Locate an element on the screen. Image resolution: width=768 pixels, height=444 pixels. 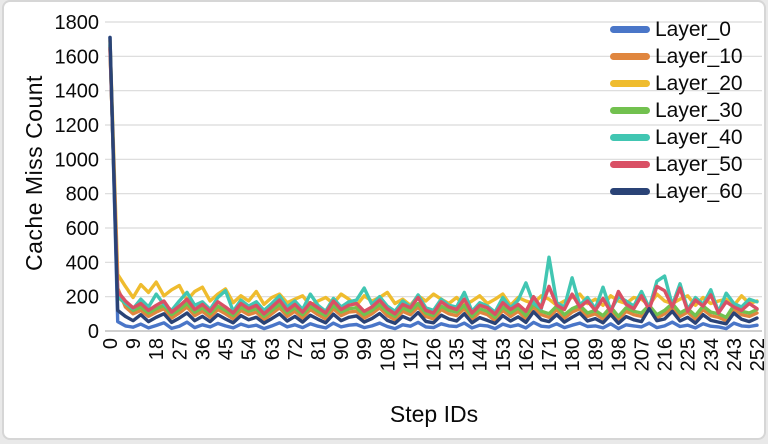
x-tick-label: 180 is located at coordinates (573, 354).